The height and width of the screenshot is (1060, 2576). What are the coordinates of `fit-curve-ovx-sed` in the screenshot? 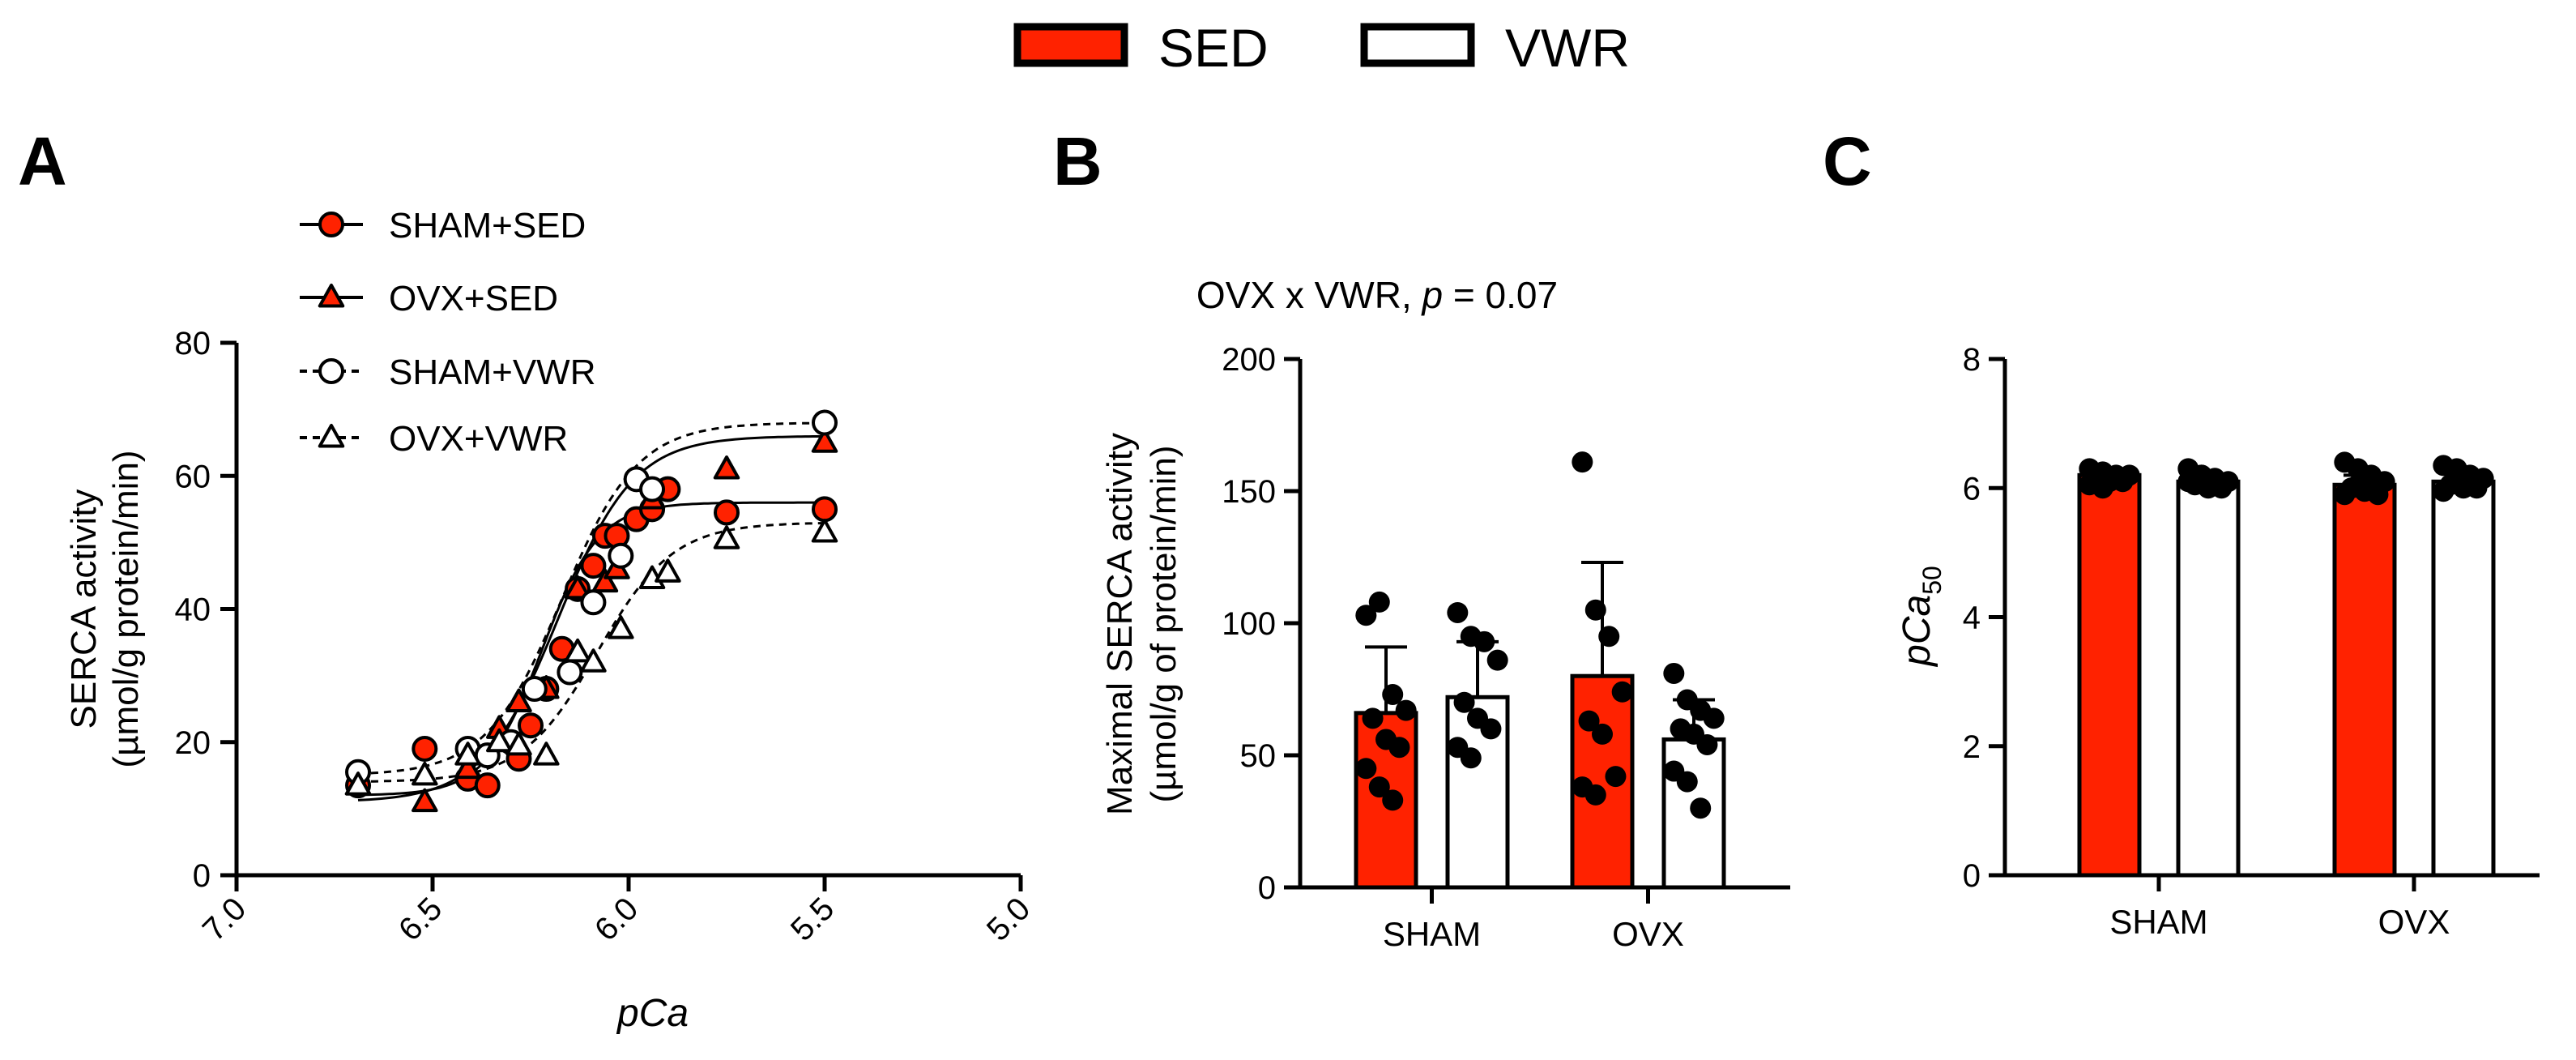 It's located at (591, 617).